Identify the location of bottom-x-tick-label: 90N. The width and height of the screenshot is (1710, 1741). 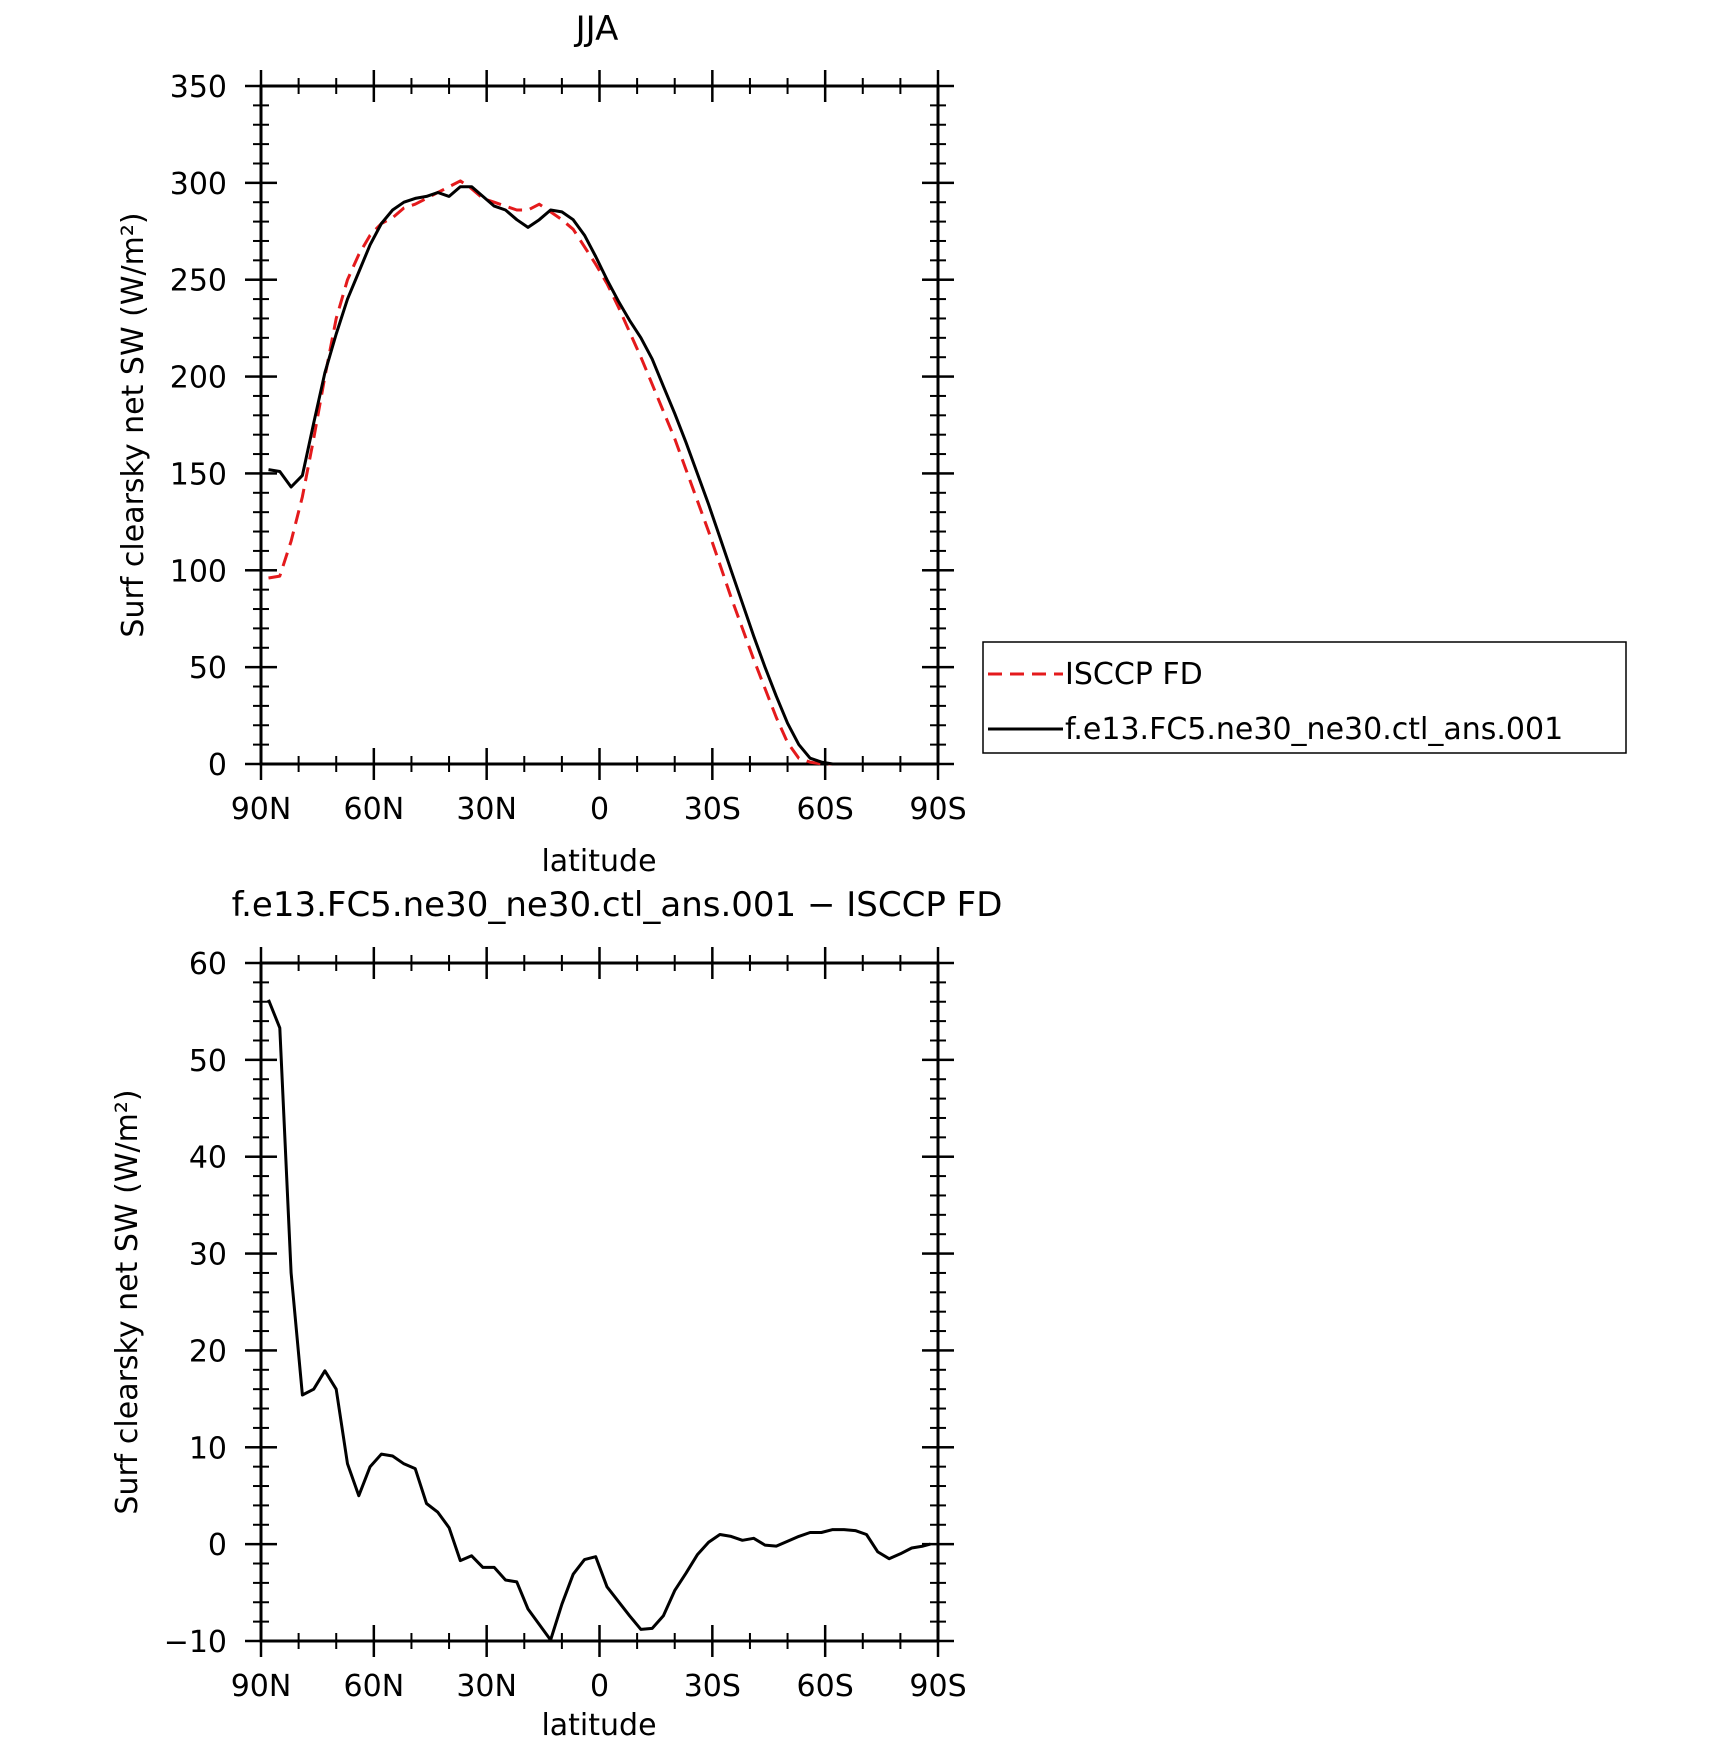
(261, 1686).